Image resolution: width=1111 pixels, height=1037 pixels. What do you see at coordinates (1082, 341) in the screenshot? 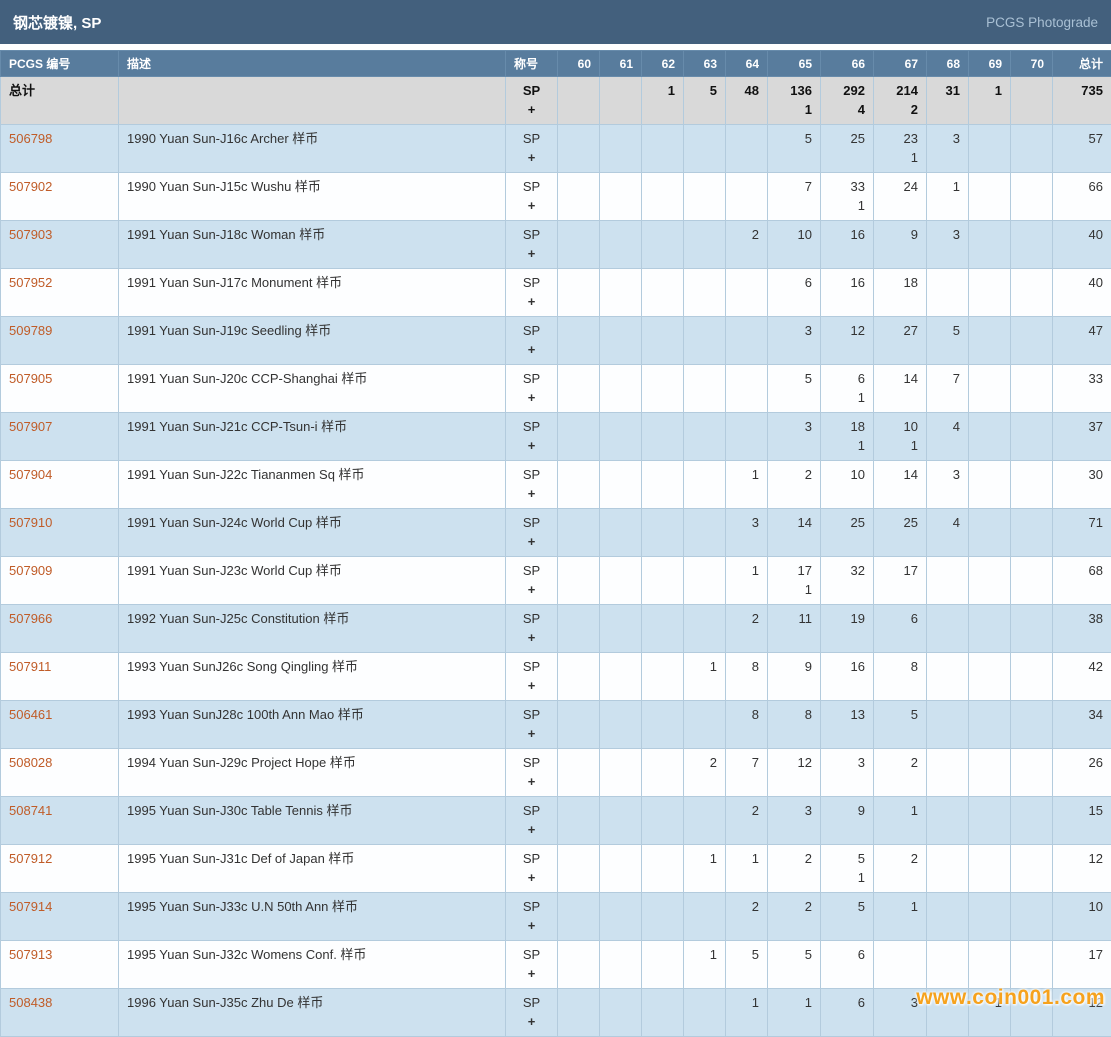
I see `row-total: 47` at bounding box center [1082, 341].